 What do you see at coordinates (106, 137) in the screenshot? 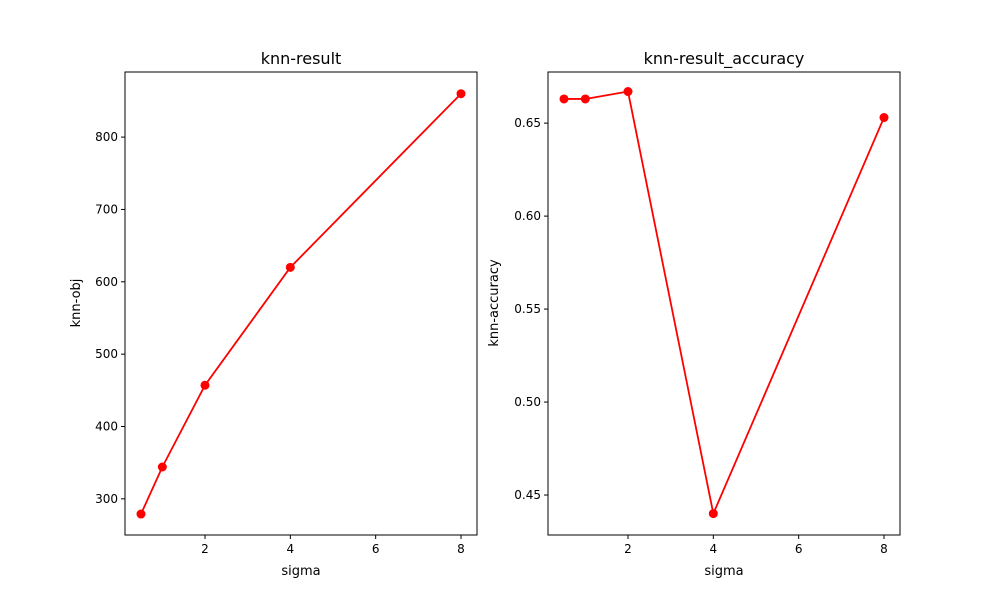
I see `y-tick-label: 800` at bounding box center [106, 137].